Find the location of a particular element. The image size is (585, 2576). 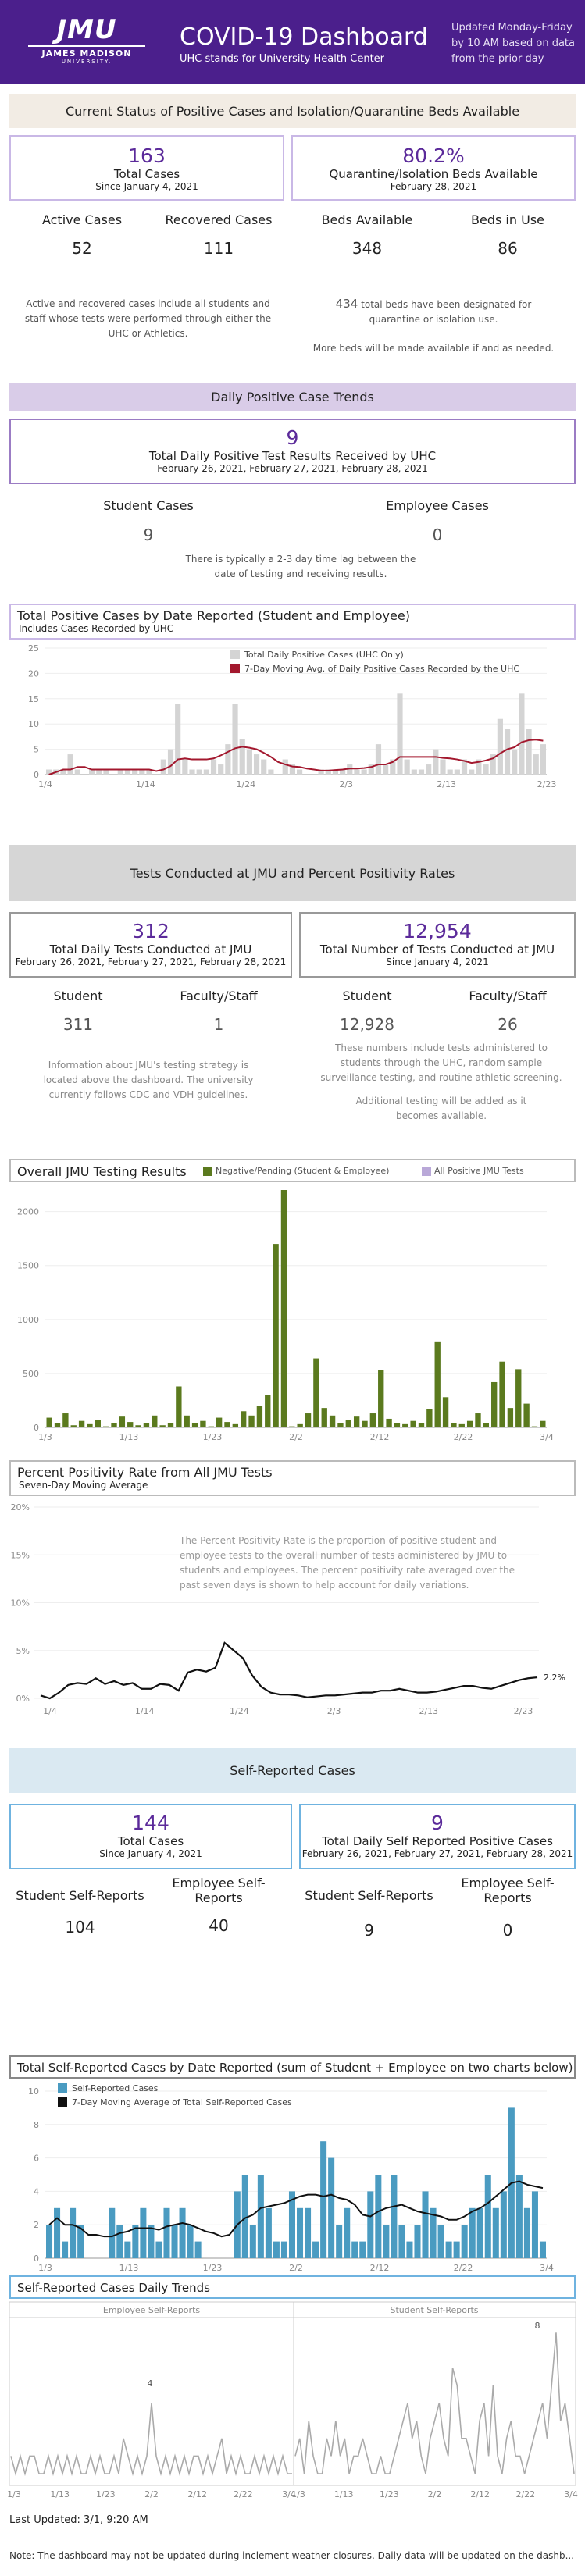

self-total-value: 144 is located at coordinates (150, 1823).